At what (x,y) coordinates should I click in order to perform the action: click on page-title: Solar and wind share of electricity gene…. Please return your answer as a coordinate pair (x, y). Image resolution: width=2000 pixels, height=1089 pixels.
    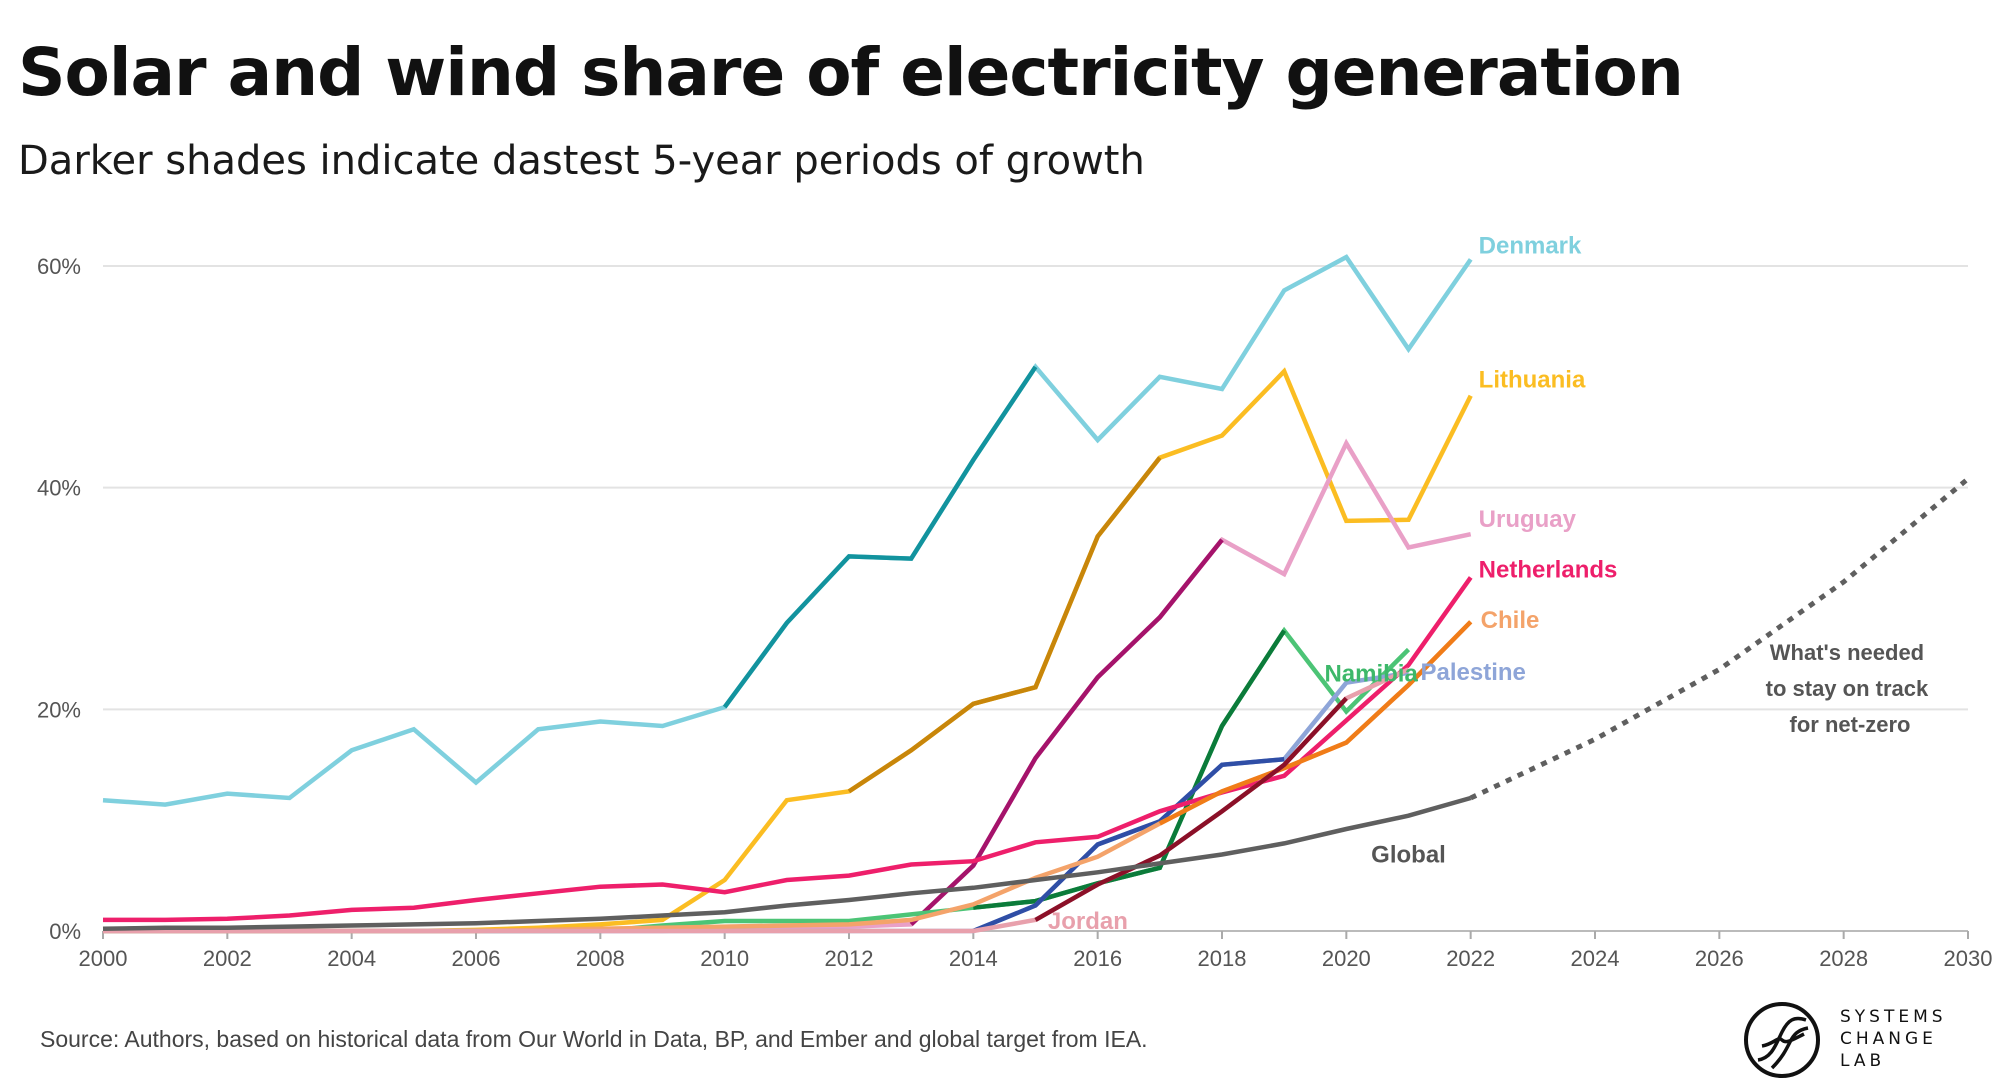
    Looking at the image, I should click on (851, 72).